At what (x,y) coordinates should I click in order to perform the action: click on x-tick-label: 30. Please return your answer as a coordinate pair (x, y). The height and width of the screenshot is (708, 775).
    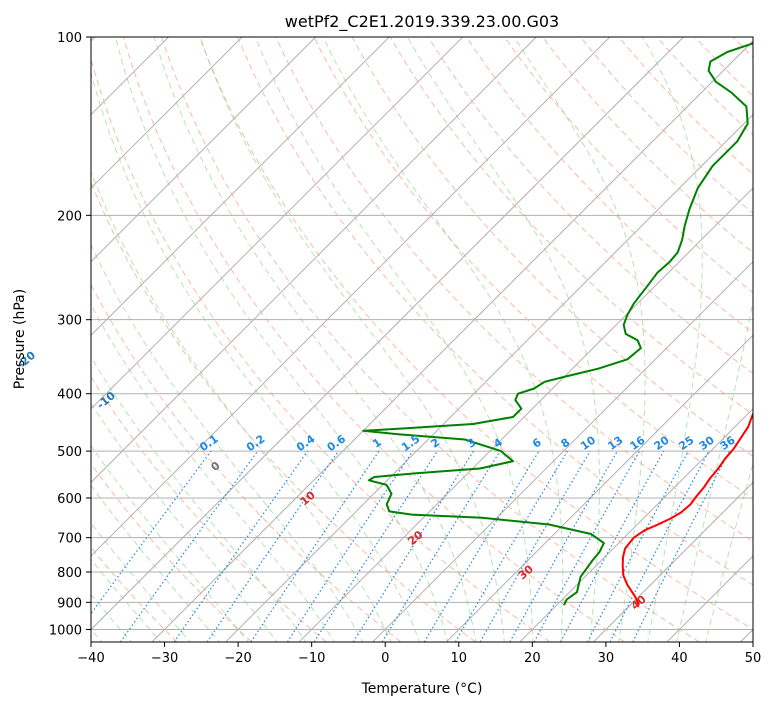
    Looking at the image, I should click on (606, 658).